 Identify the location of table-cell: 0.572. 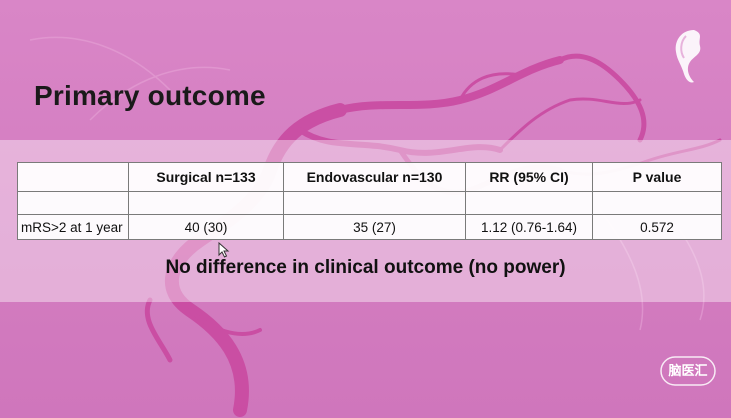
(657, 227).